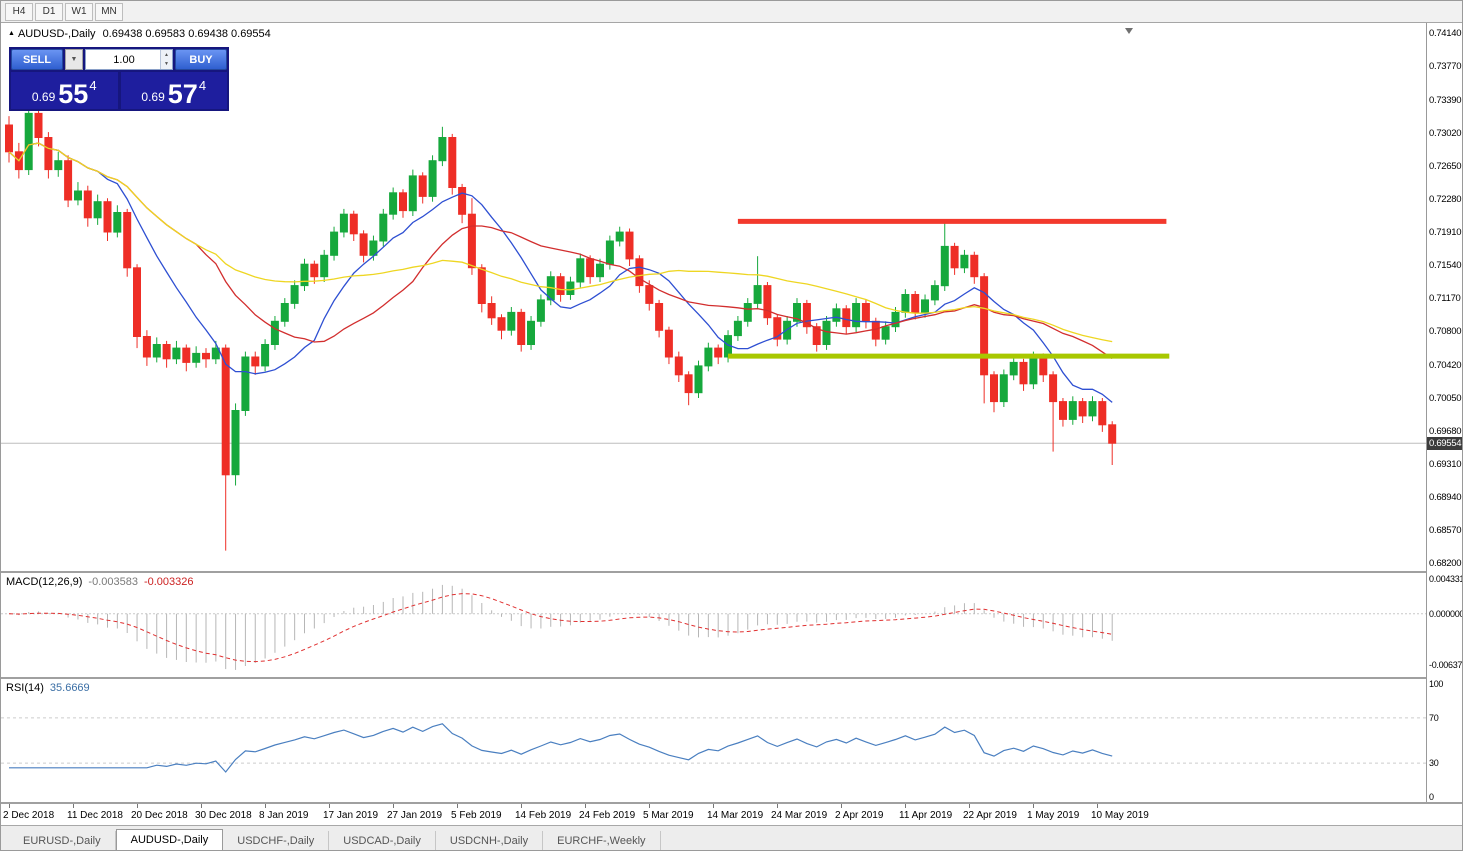 The width and height of the screenshot is (1463, 851). I want to click on macd-panel: MACD(12,26,9) -0.003583 -0.003326, so click(713, 625).